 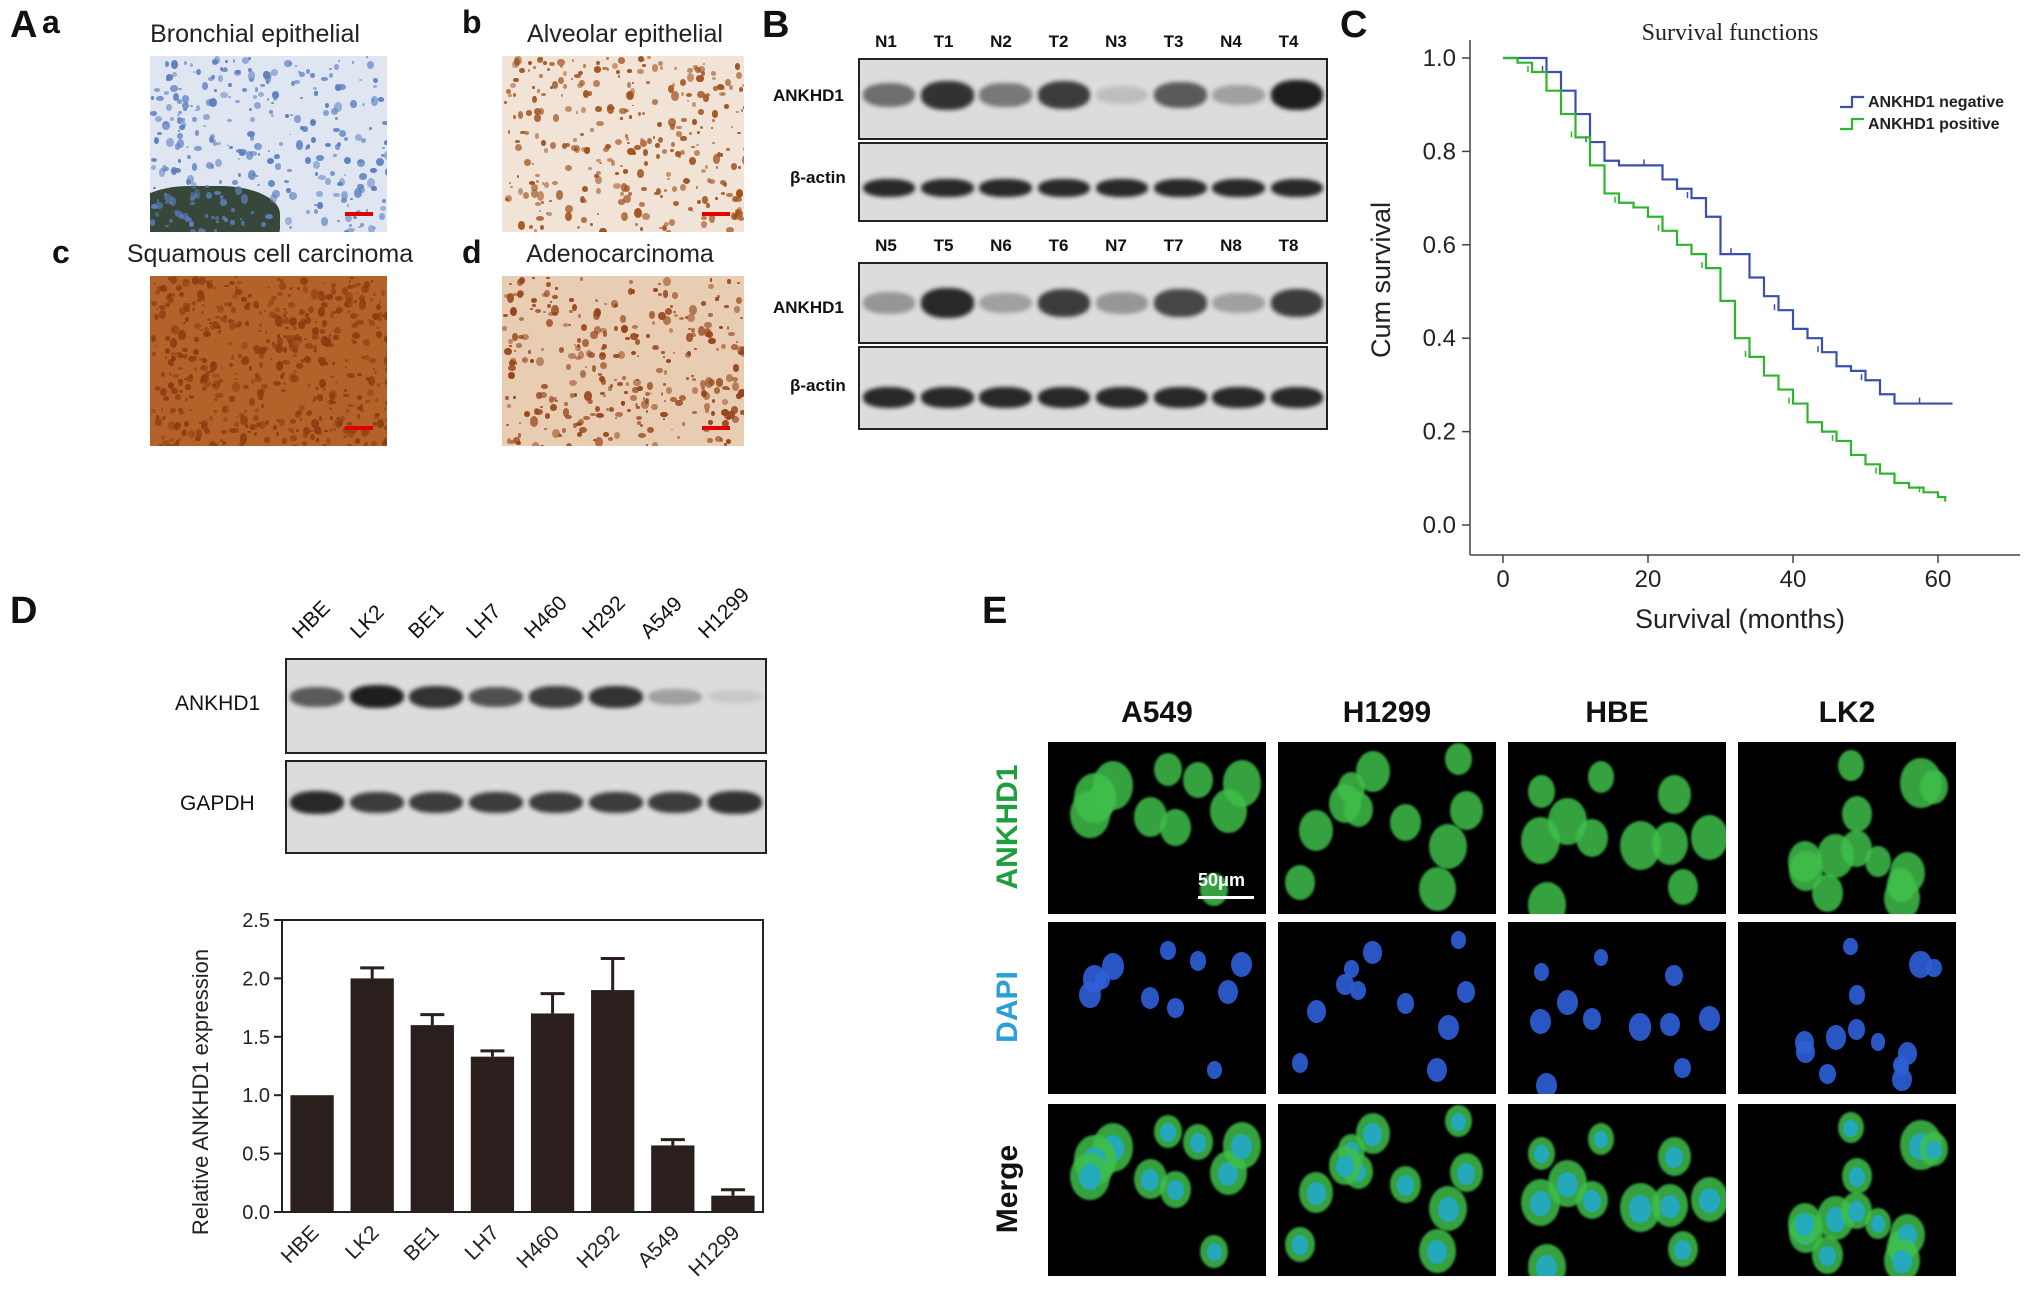 I want to click on y-tick-label: 0.5, so click(x=256, y=1155).